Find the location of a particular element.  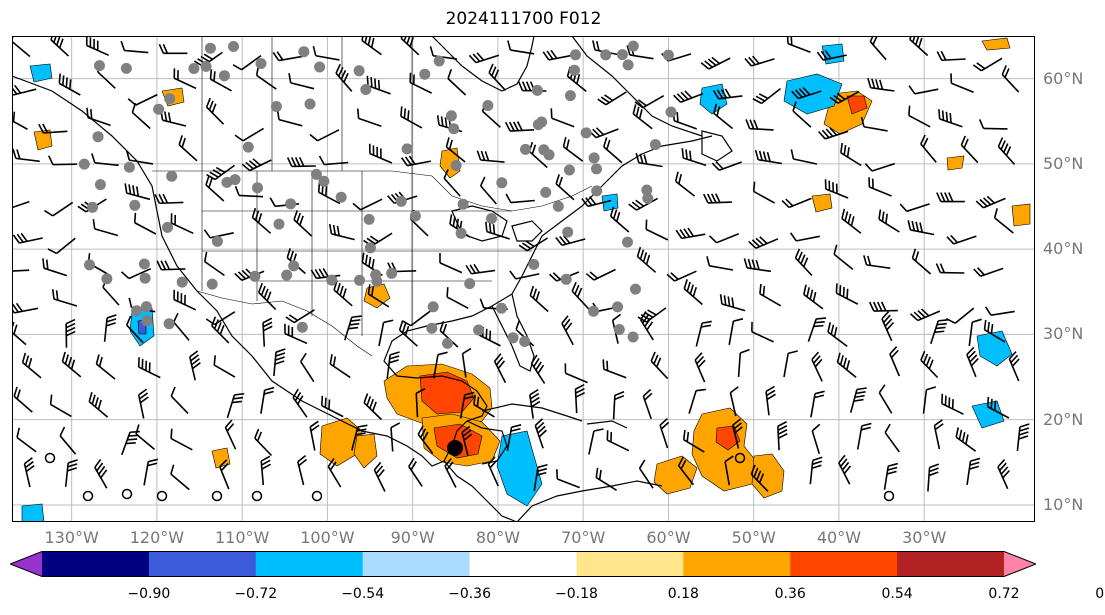

colorbar-tick-label: −0.72 is located at coordinates (256, 594).